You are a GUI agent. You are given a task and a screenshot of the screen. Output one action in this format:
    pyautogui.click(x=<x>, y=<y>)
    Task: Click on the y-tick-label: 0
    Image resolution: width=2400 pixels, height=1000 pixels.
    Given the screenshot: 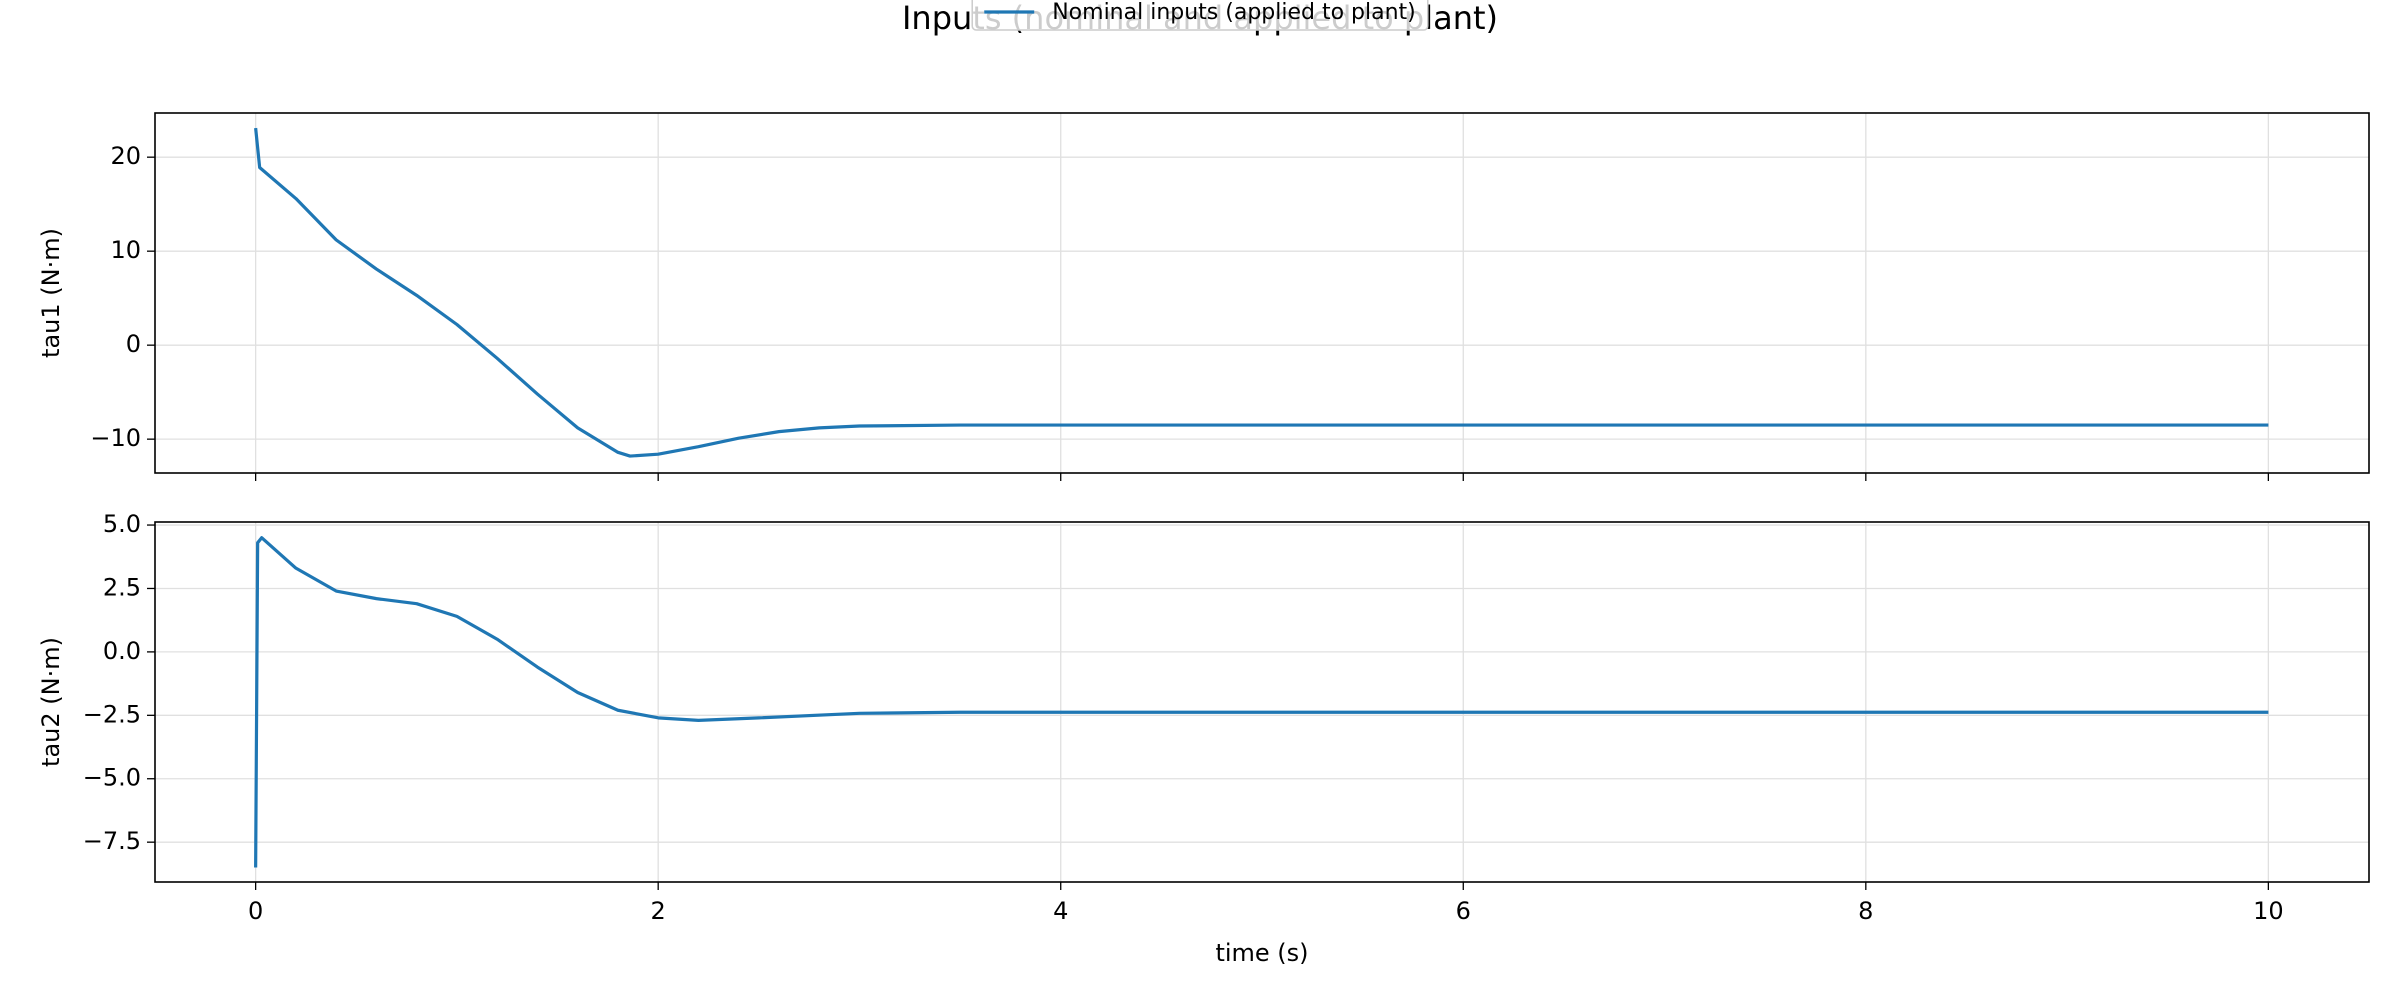 What is the action you would take?
    pyautogui.click(x=133, y=344)
    